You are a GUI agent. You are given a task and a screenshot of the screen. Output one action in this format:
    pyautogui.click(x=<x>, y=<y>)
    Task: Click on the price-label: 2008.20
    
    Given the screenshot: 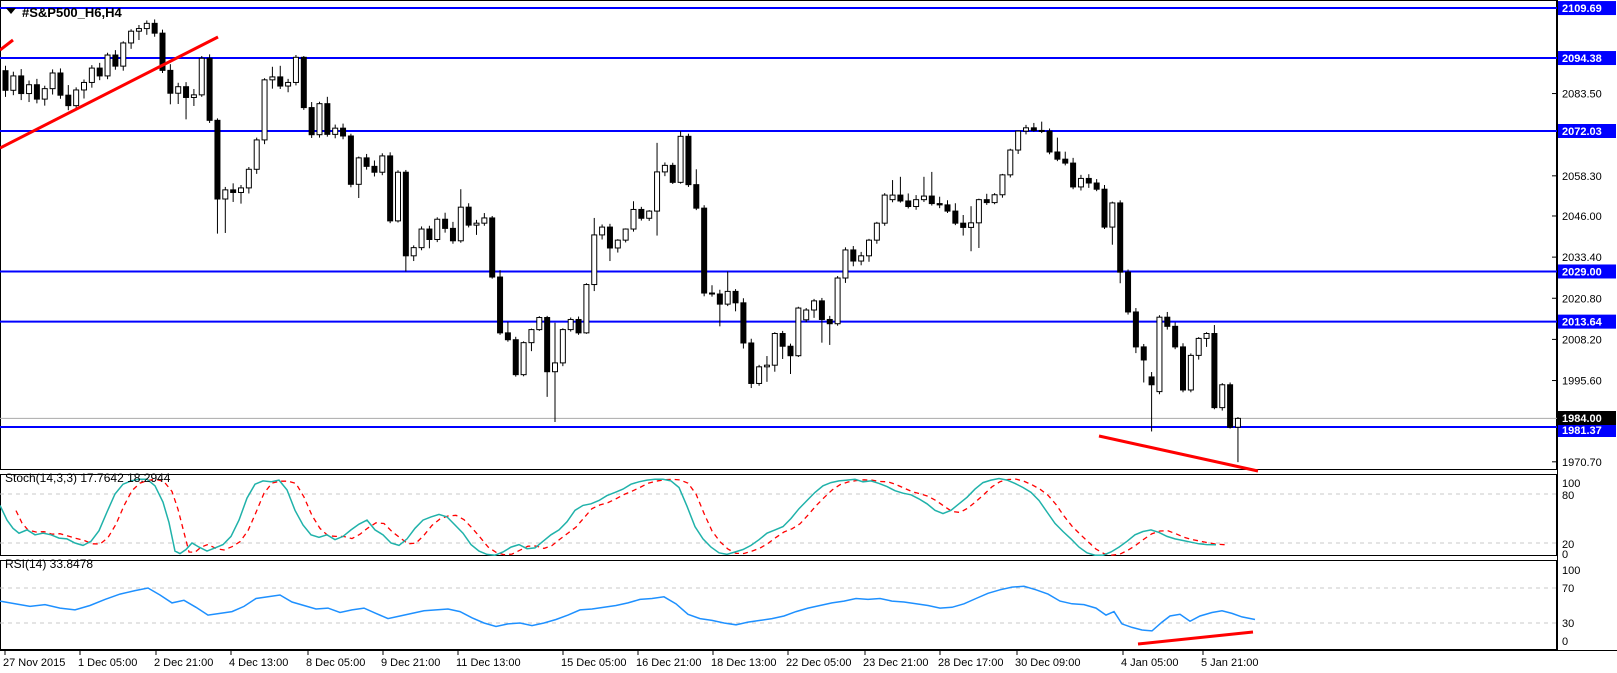 What is the action you would take?
    pyautogui.click(x=1582, y=340)
    